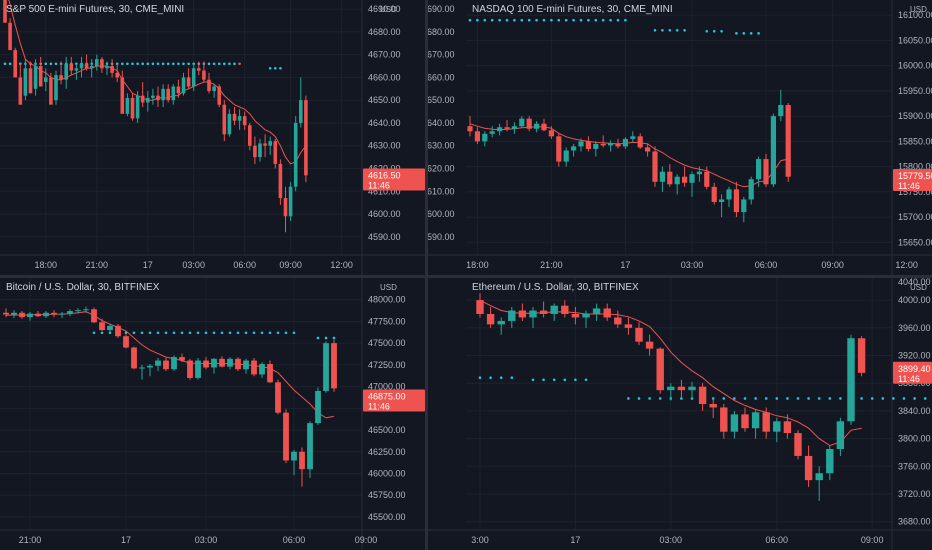 This screenshot has height=550, width=932. What do you see at coordinates (466, 276) in the screenshot?
I see `pane-divider-horizontal` at bounding box center [466, 276].